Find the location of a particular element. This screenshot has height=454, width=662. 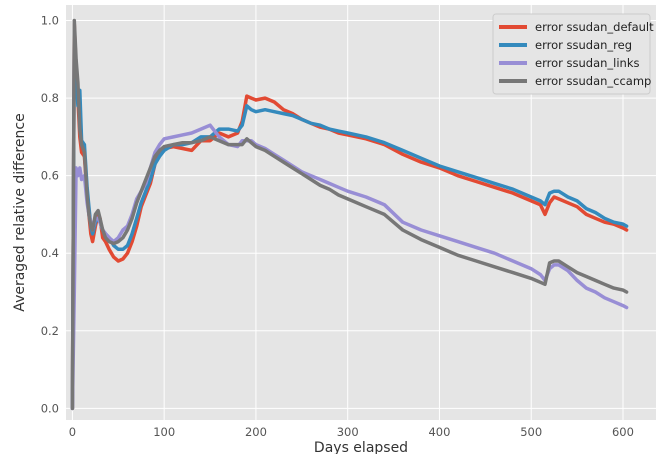

y-tick-label: 0.6 is located at coordinates (50, 176).